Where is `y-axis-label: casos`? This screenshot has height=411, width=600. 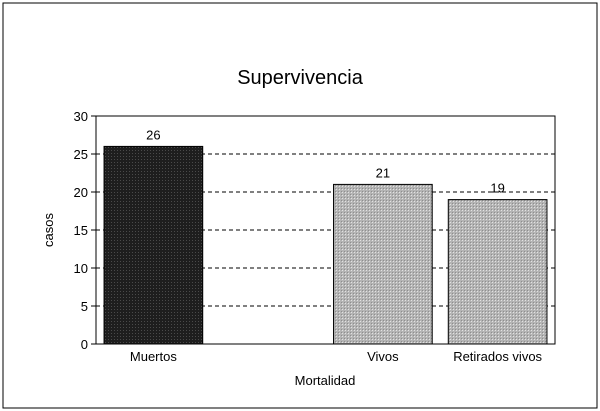
y-axis-label: casos is located at coordinates (48, 230).